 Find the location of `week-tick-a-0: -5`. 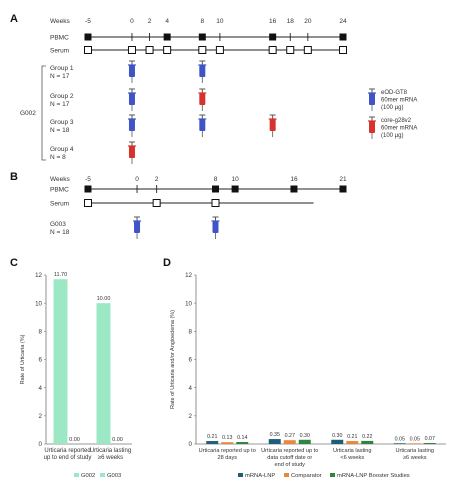

week-tick-a-0: -5 is located at coordinates (88, 21).